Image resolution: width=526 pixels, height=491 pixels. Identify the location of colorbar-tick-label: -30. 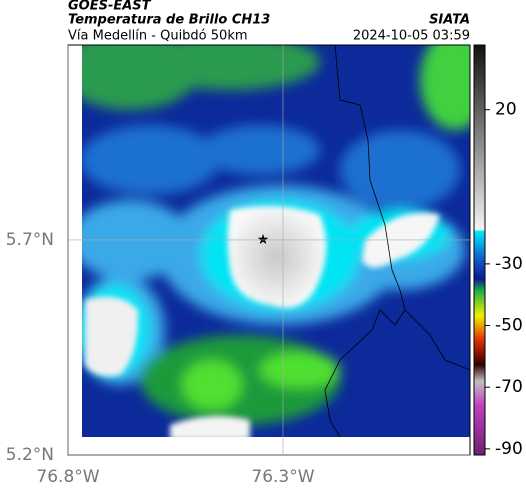
(509, 264).